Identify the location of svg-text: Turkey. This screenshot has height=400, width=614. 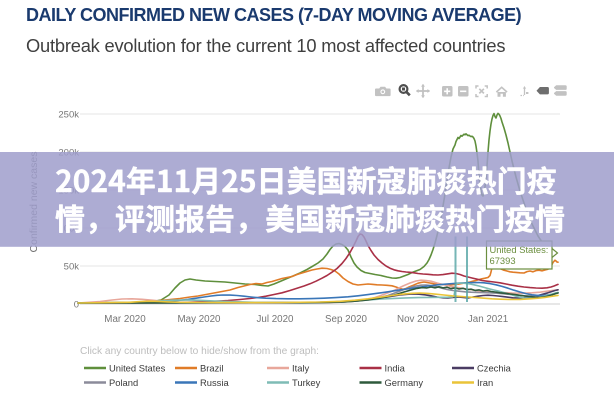
(306, 382).